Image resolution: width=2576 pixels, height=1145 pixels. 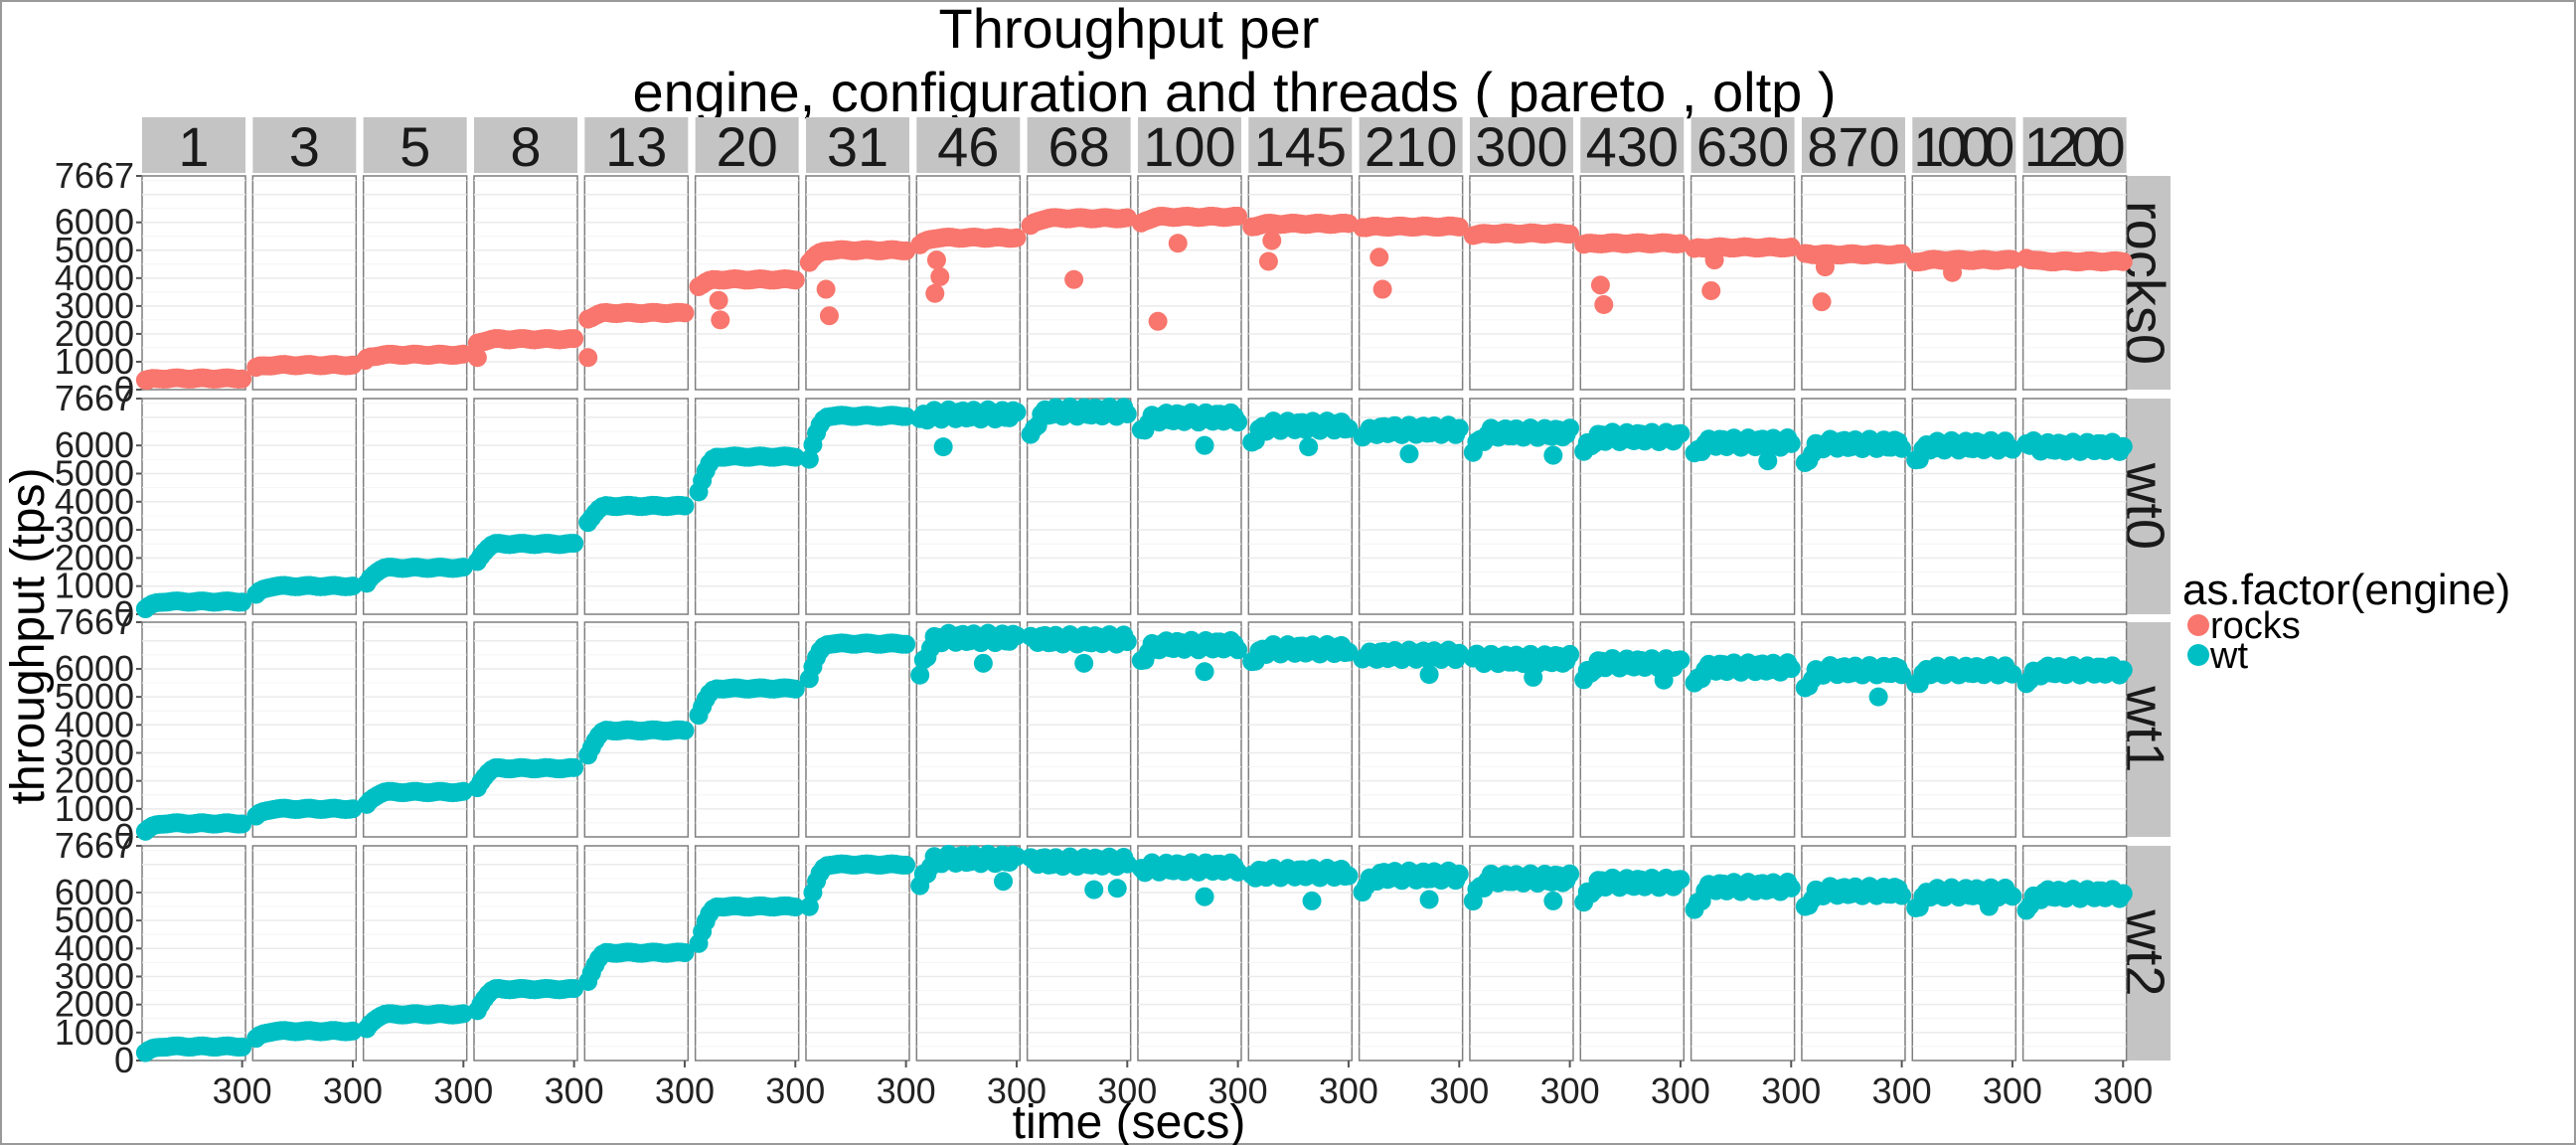 I want to click on column-strip-label-210: 210, so click(x=1411, y=147).